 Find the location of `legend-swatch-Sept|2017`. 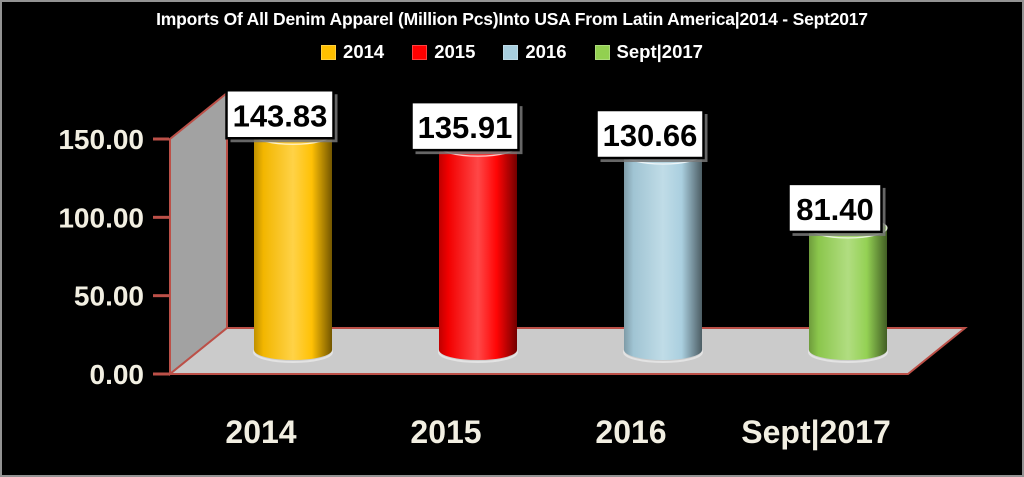

legend-swatch-Sept|2017 is located at coordinates (602, 52).